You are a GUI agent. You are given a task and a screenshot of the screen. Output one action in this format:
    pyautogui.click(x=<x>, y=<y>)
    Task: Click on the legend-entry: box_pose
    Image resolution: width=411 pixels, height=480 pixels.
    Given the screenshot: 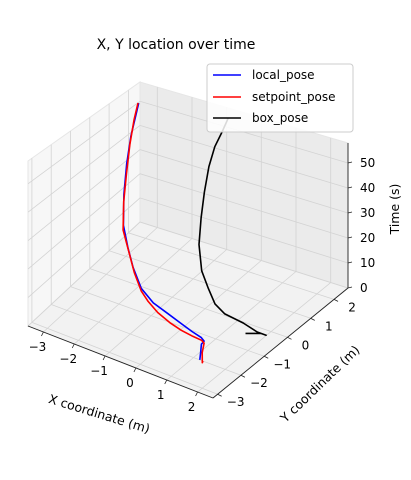 What is the action you would take?
    pyautogui.click(x=260, y=118)
    